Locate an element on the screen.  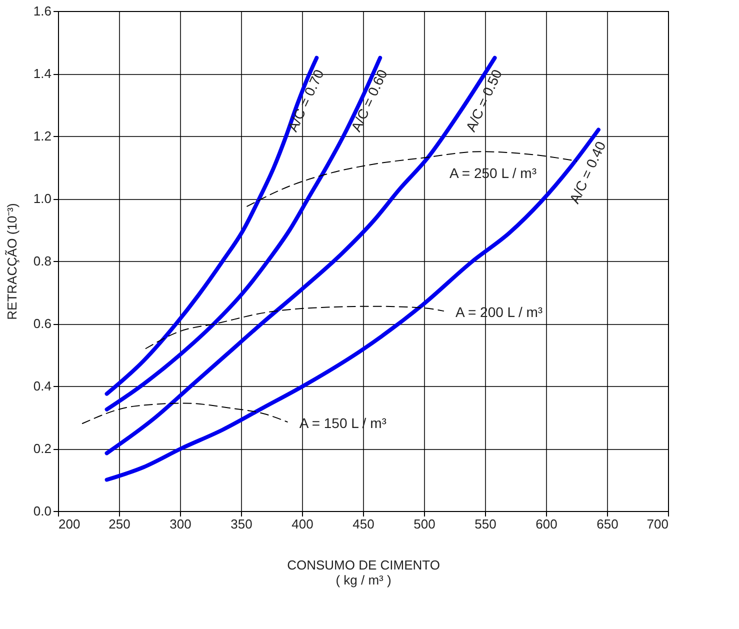
x-tick-label: 400 is located at coordinates (303, 524).